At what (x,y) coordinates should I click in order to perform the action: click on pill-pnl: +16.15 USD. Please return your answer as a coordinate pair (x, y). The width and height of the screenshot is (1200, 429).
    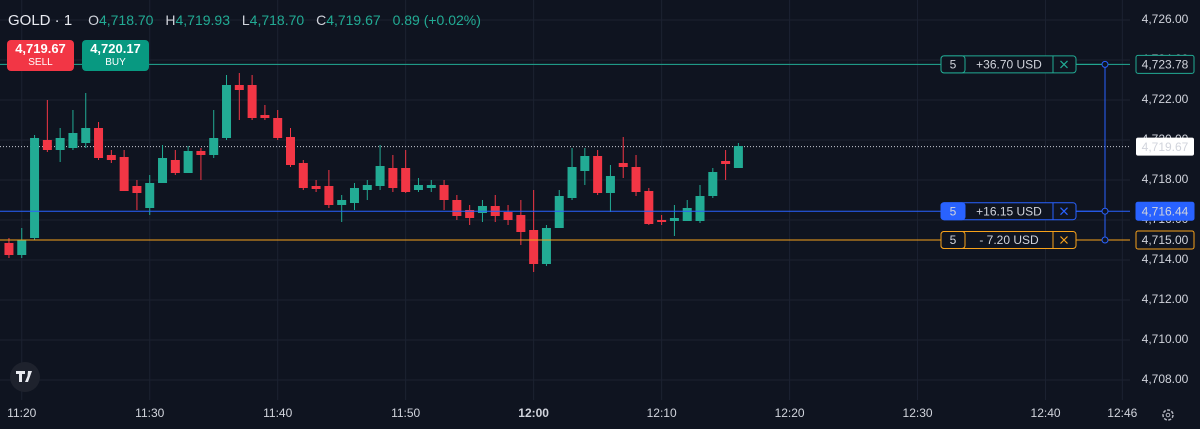
    Looking at the image, I should click on (1009, 211).